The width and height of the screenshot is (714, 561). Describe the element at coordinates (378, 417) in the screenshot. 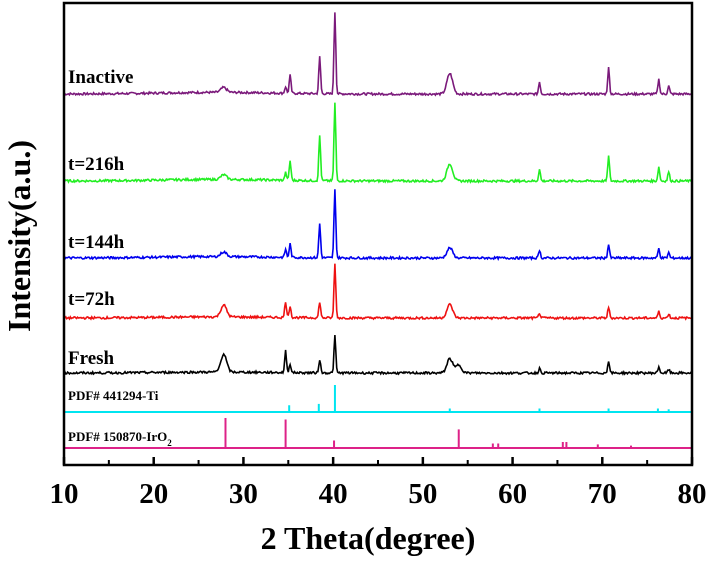

I see `reference-patterns` at that location.